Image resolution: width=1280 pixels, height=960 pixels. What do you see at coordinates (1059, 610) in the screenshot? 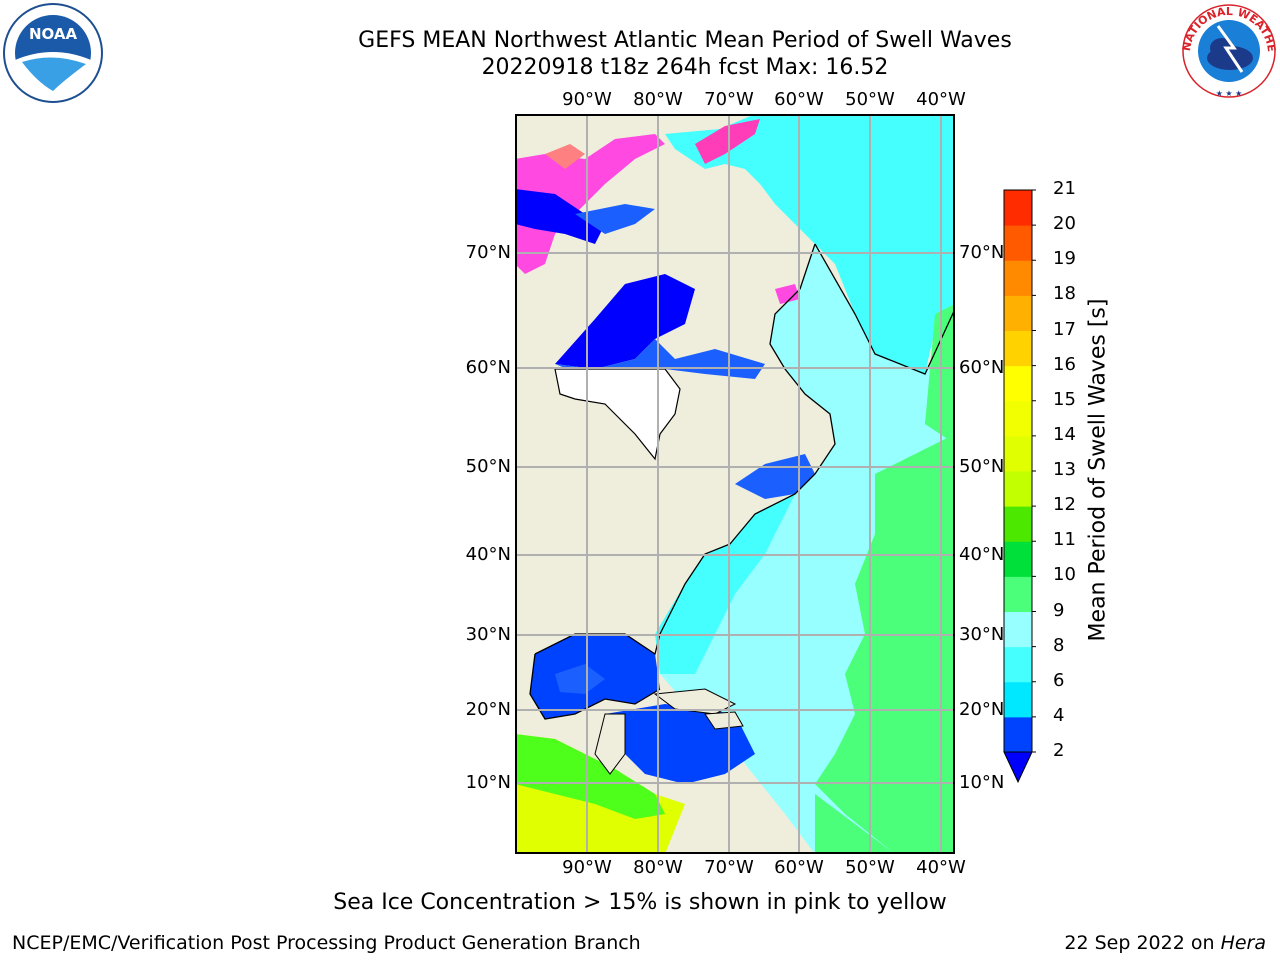
I see `colorbar-tick-label: 9` at bounding box center [1059, 610].